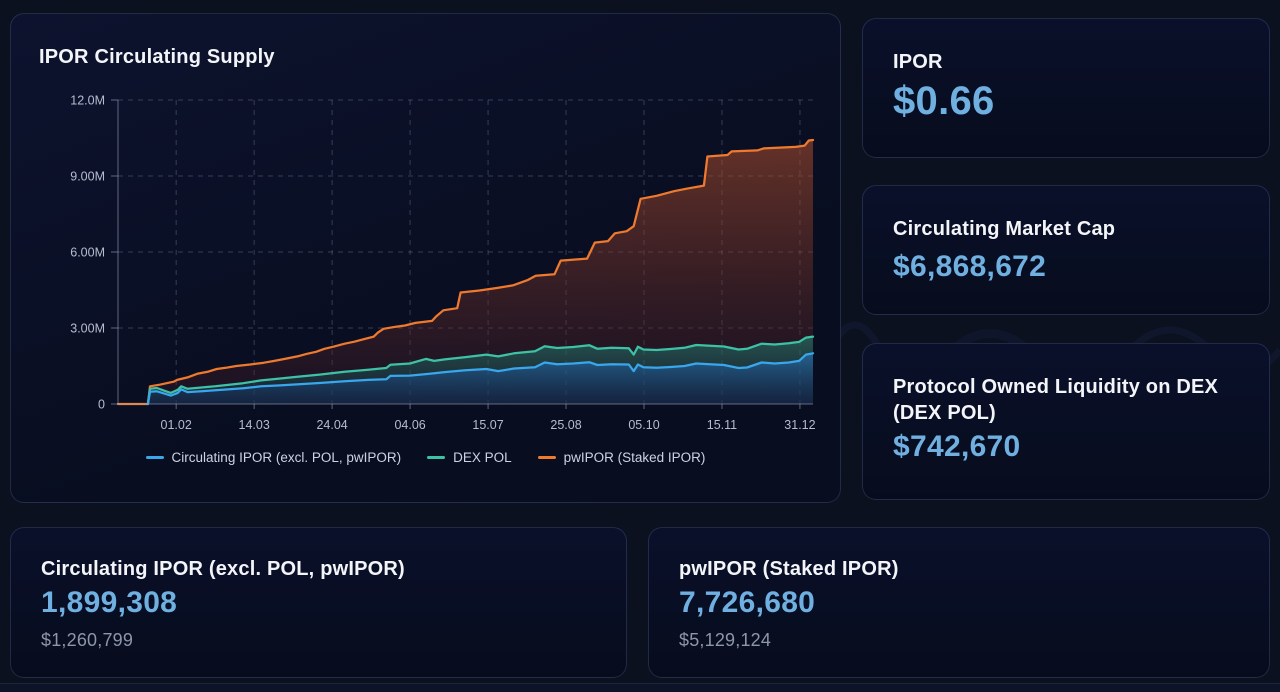 The height and width of the screenshot is (692, 1280). What do you see at coordinates (157, 57) in the screenshot?
I see `chart-title: IPOR Circulating Supply` at bounding box center [157, 57].